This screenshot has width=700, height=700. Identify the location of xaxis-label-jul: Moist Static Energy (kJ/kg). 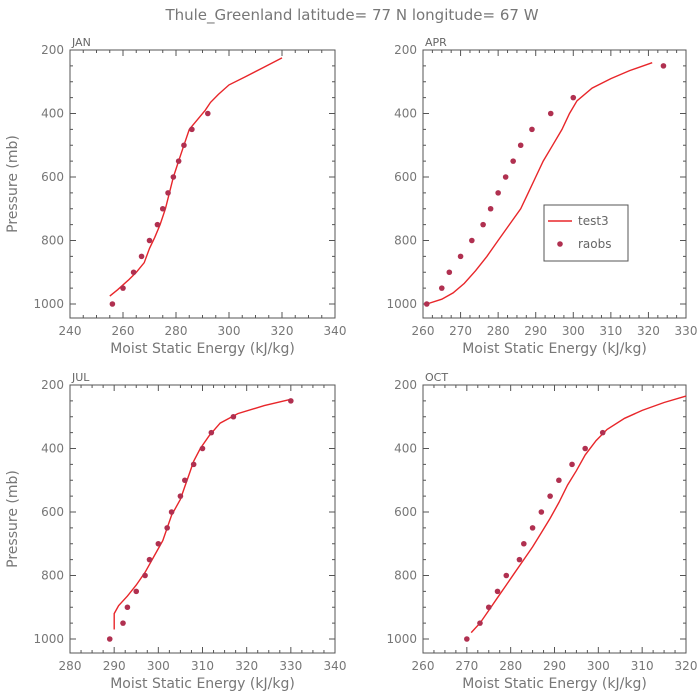
(202, 684).